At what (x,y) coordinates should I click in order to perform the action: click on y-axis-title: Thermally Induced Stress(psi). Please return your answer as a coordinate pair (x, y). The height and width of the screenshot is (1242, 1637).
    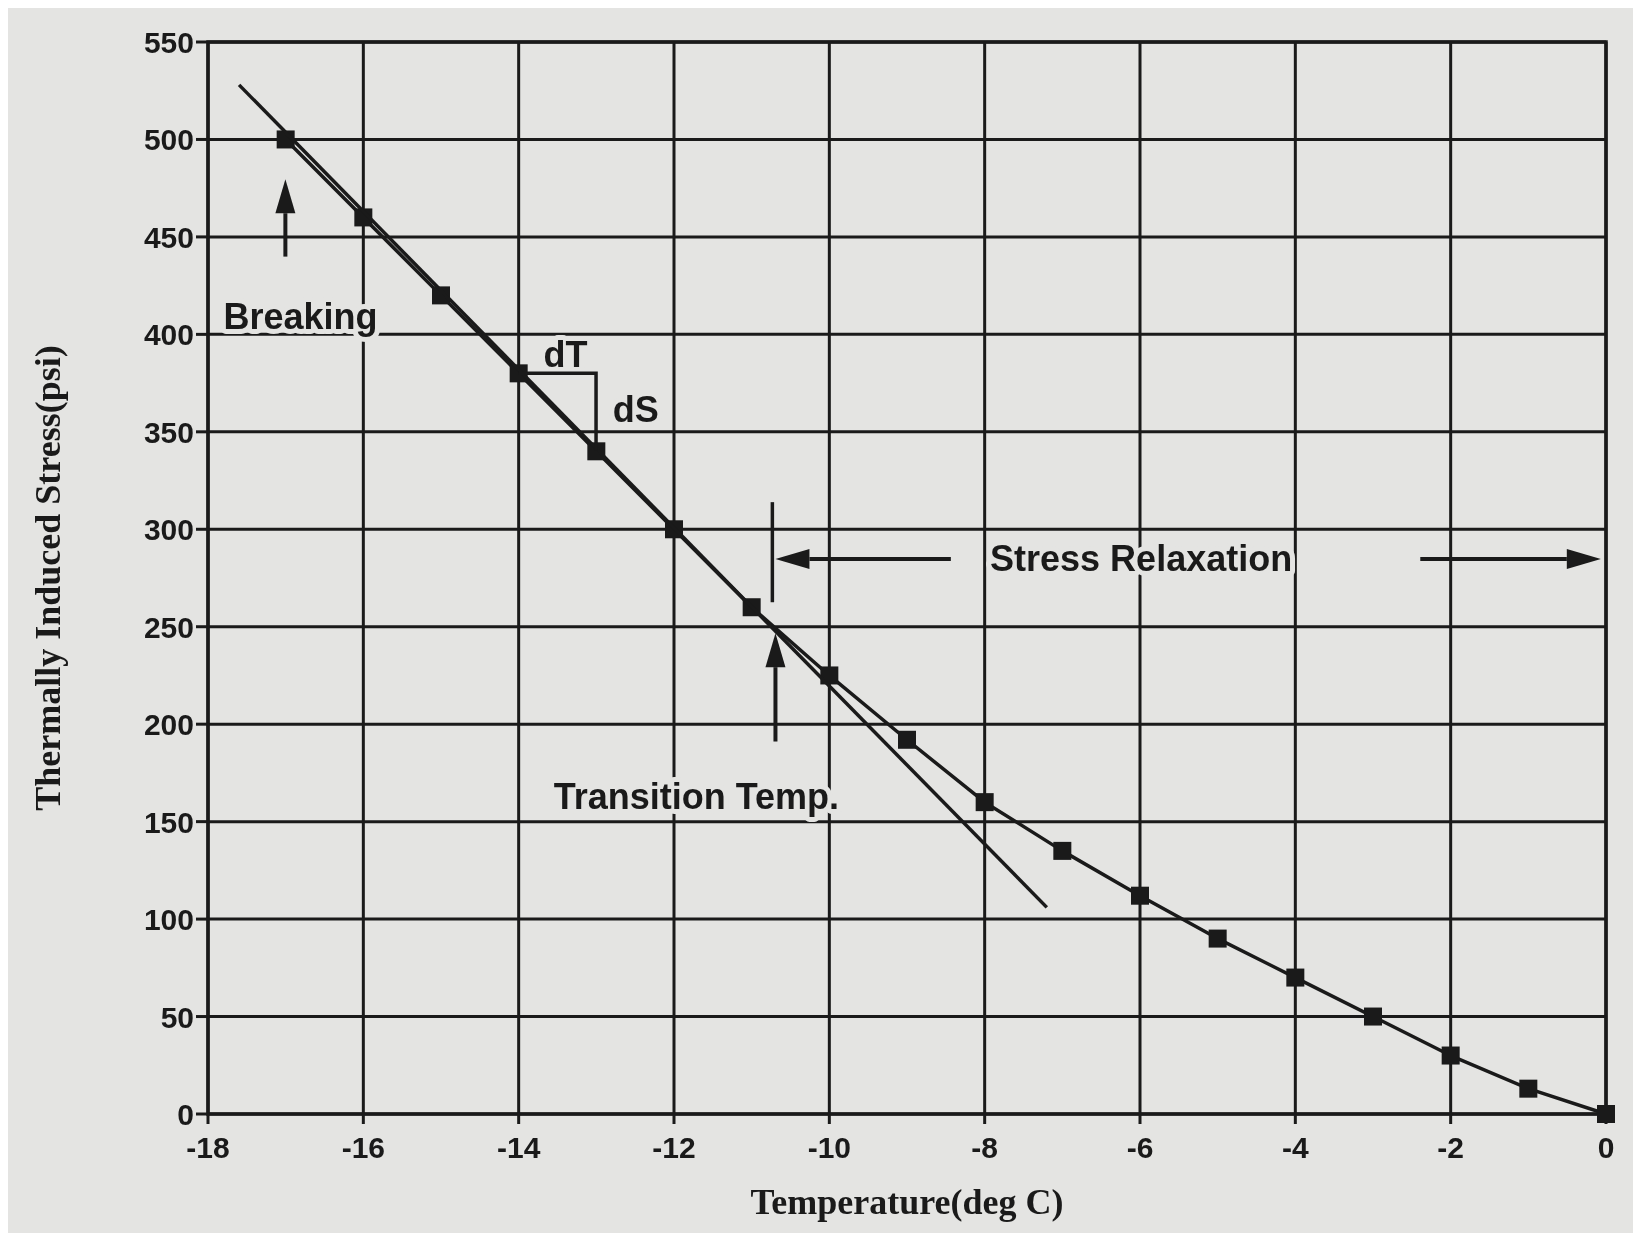
    Looking at the image, I should click on (48, 578).